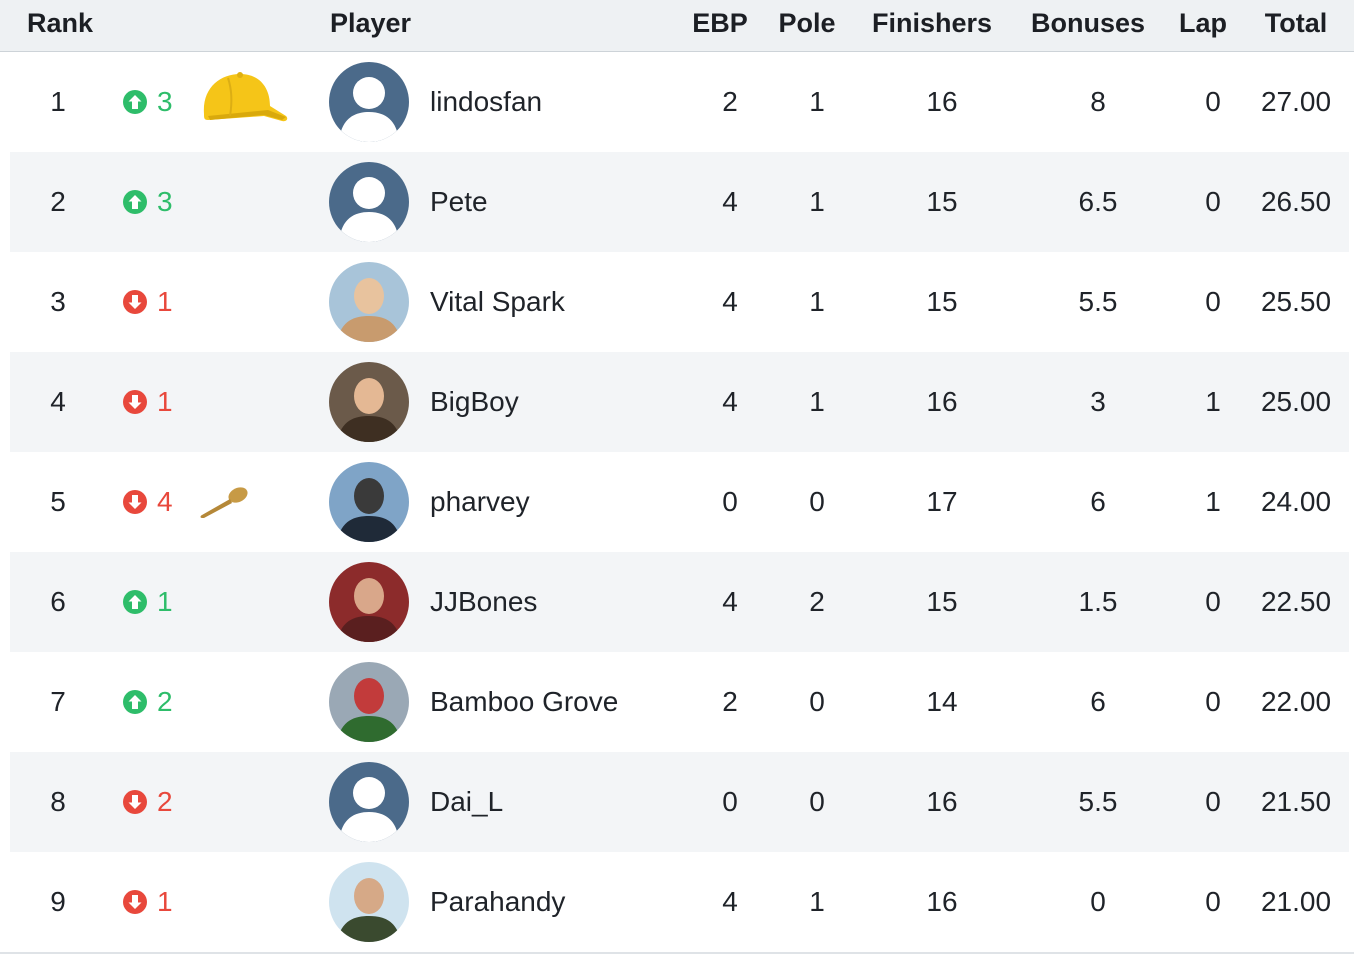 The height and width of the screenshot is (958, 1354). Describe the element at coordinates (1296, 23) in the screenshot. I see `header-total: Total` at that location.